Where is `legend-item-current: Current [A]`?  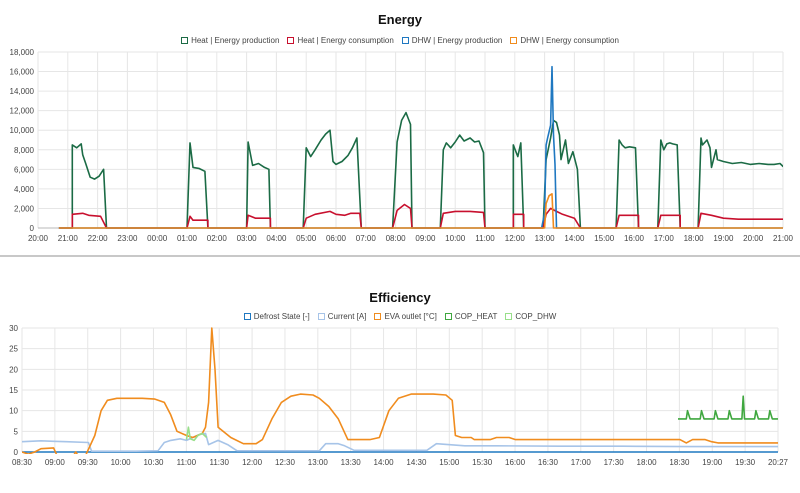 legend-item-current: Current [A] is located at coordinates (342, 316).